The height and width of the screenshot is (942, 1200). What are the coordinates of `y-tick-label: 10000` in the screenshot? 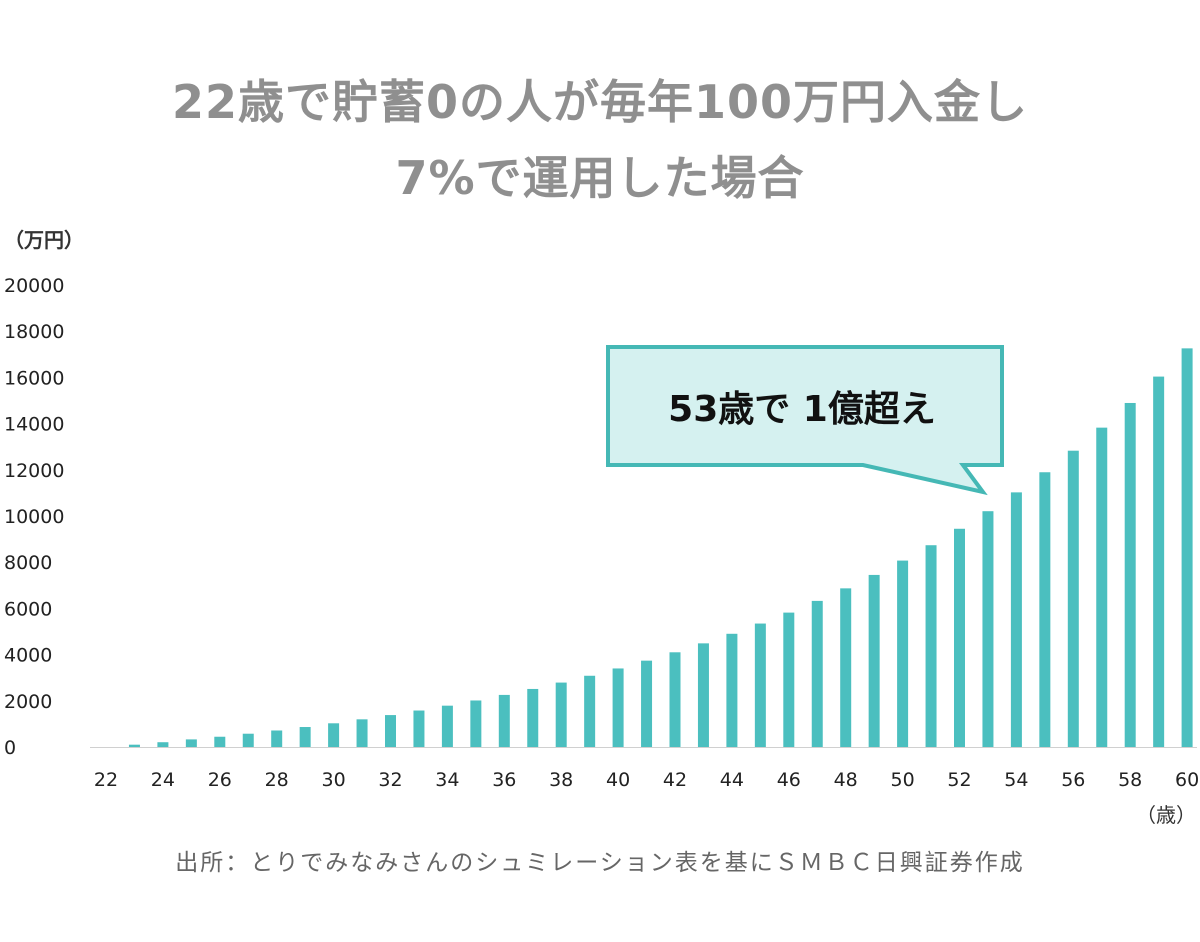 It's located at (34, 517).